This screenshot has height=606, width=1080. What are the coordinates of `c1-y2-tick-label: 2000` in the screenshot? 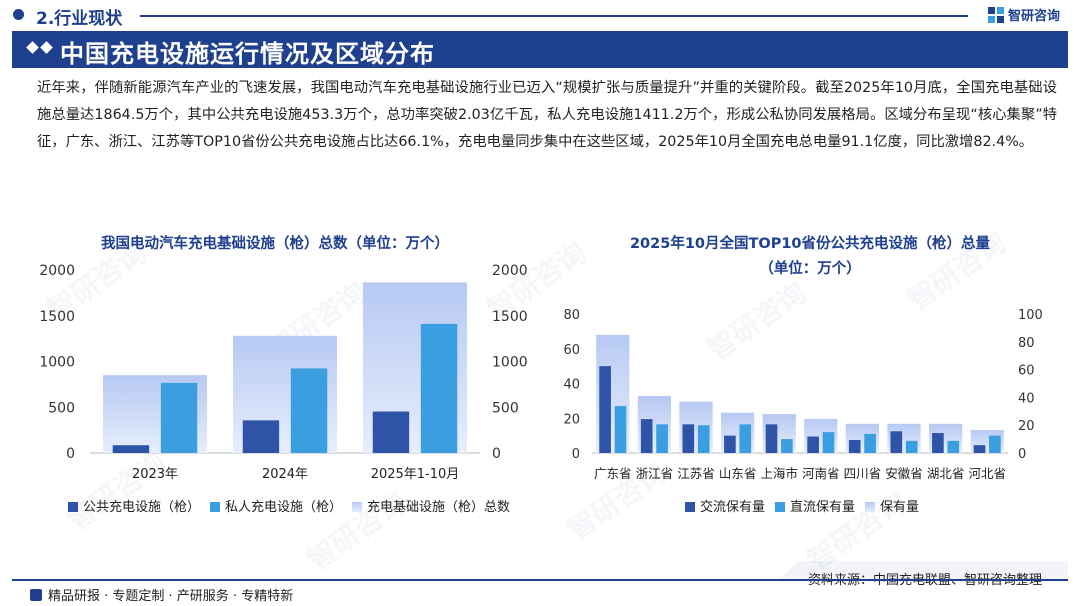 It's located at (510, 271).